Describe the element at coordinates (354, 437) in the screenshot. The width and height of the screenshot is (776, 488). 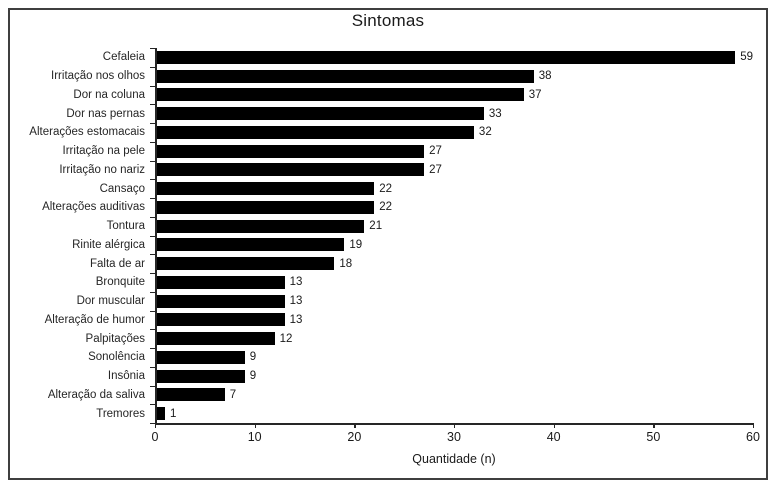
I see `x-axis-tick-label: 20` at that location.